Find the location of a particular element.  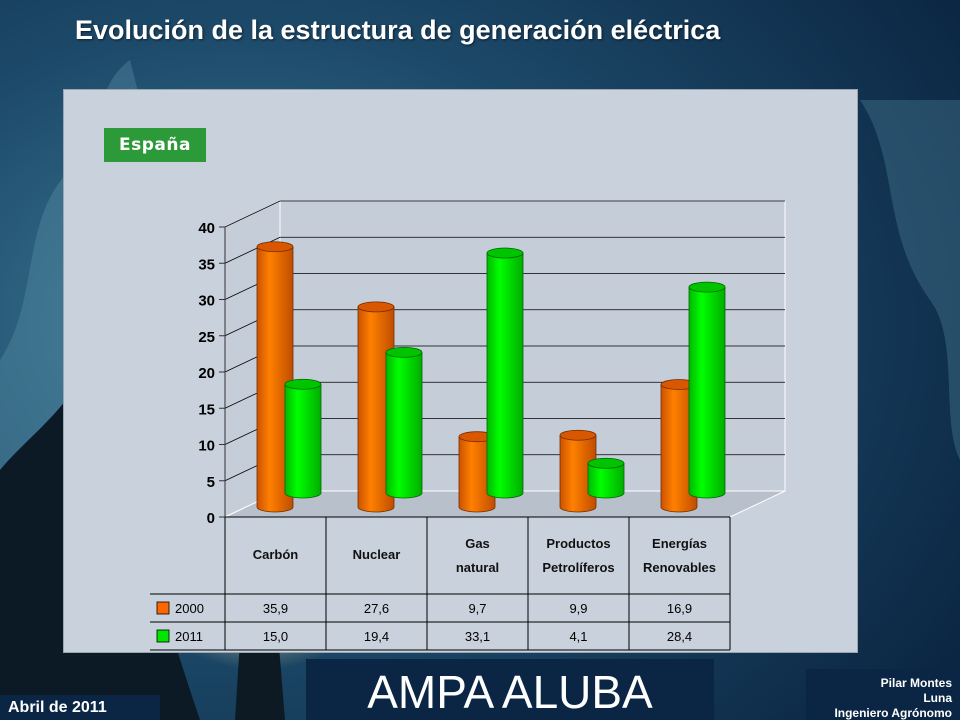

category-label: Energías is located at coordinates (679, 543).